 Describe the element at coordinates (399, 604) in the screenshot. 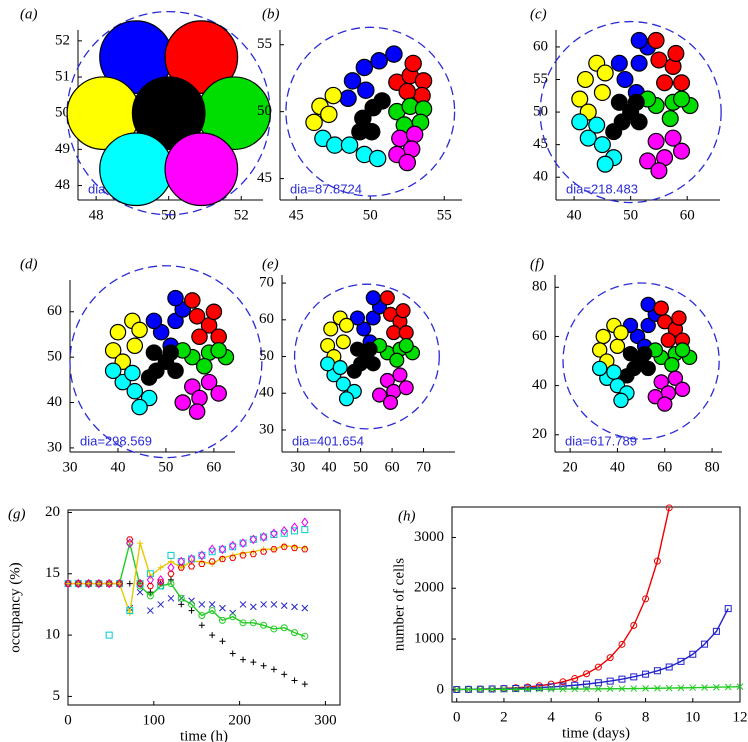

I see `y-axis-title: number of cells` at that location.